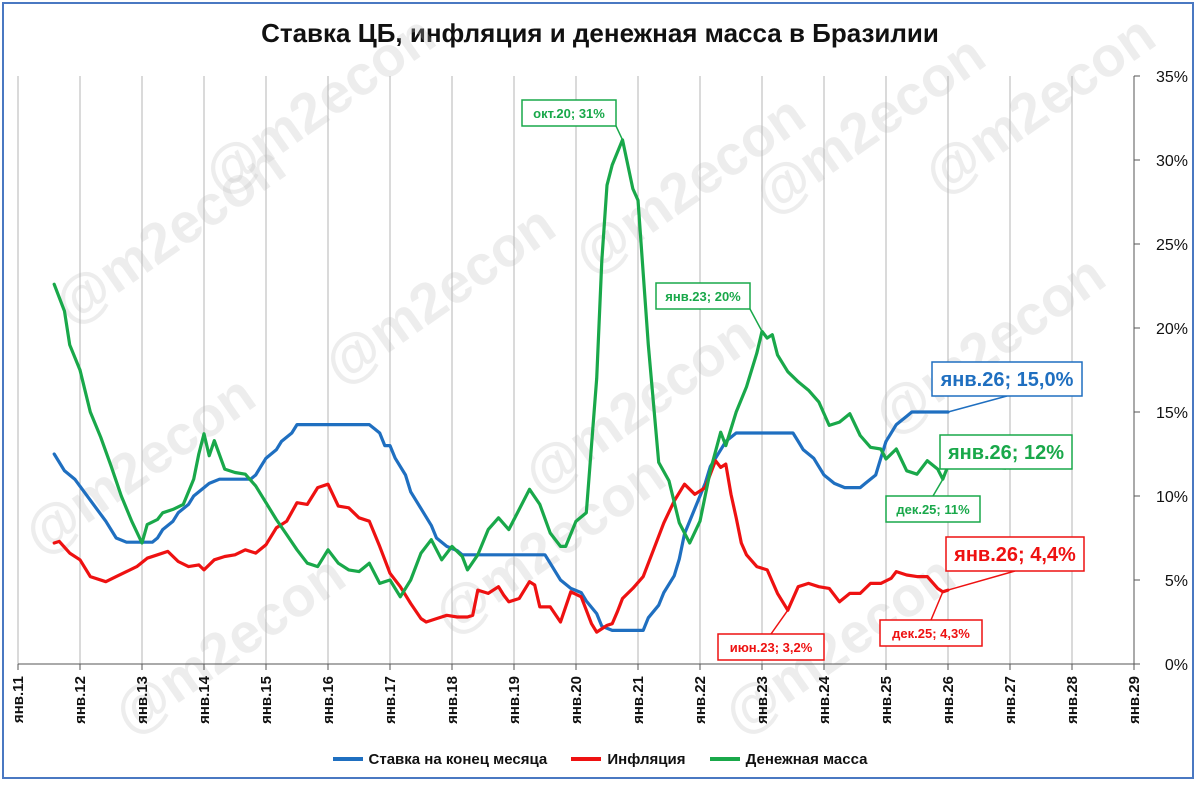 This screenshot has width=1200, height=785. What do you see at coordinates (1072, 700) in the screenshot?
I see `x-tick-label: янв.28` at bounding box center [1072, 700].